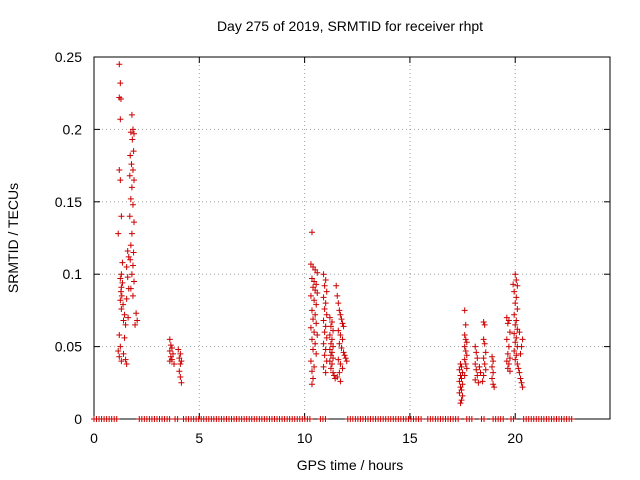  What do you see at coordinates (78, 419) in the screenshot?
I see `y-tick-label: 0` at bounding box center [78, 419].